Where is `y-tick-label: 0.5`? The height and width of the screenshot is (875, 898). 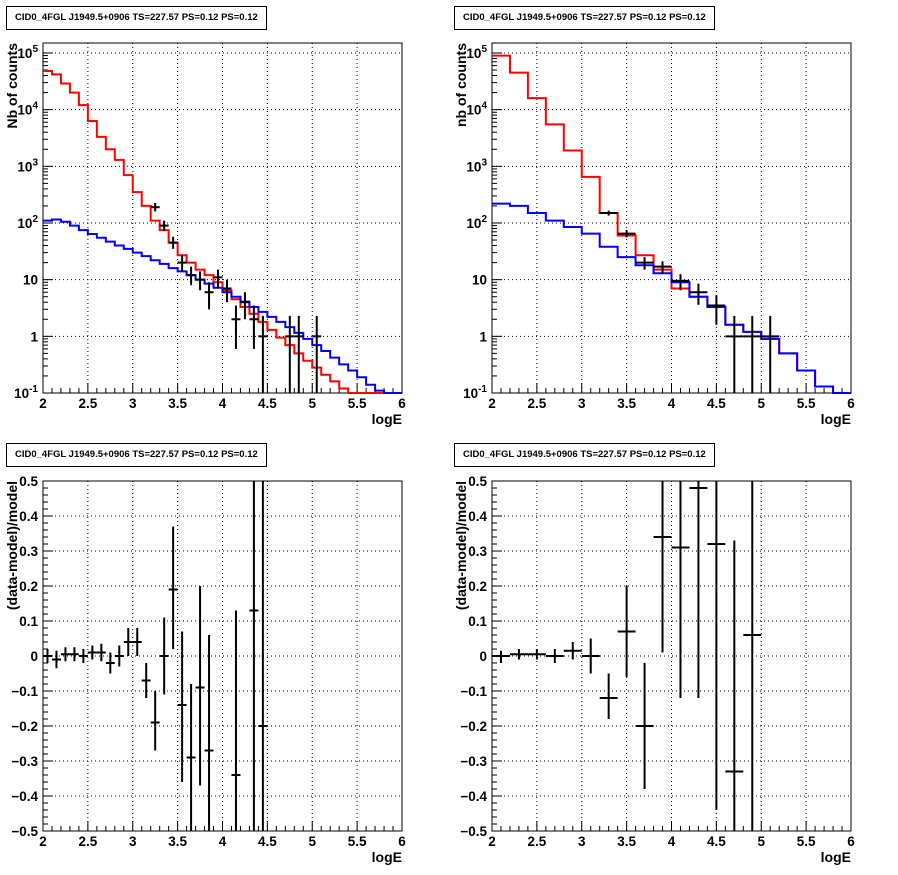
y-tick-label: 0.5 is located at coordinates (477, 481).